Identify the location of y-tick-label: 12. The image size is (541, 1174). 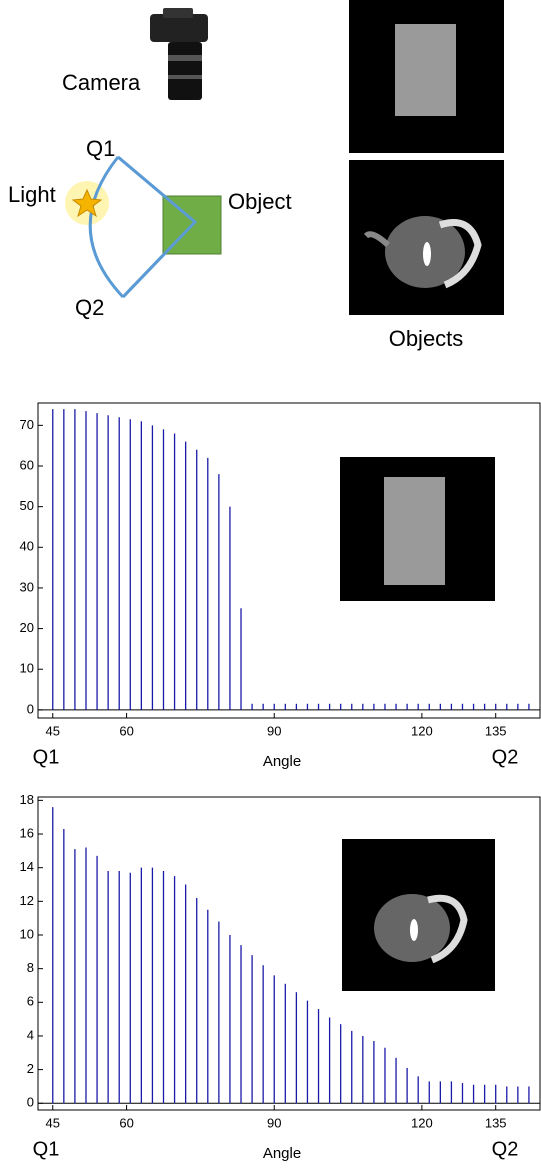
(27, 900).